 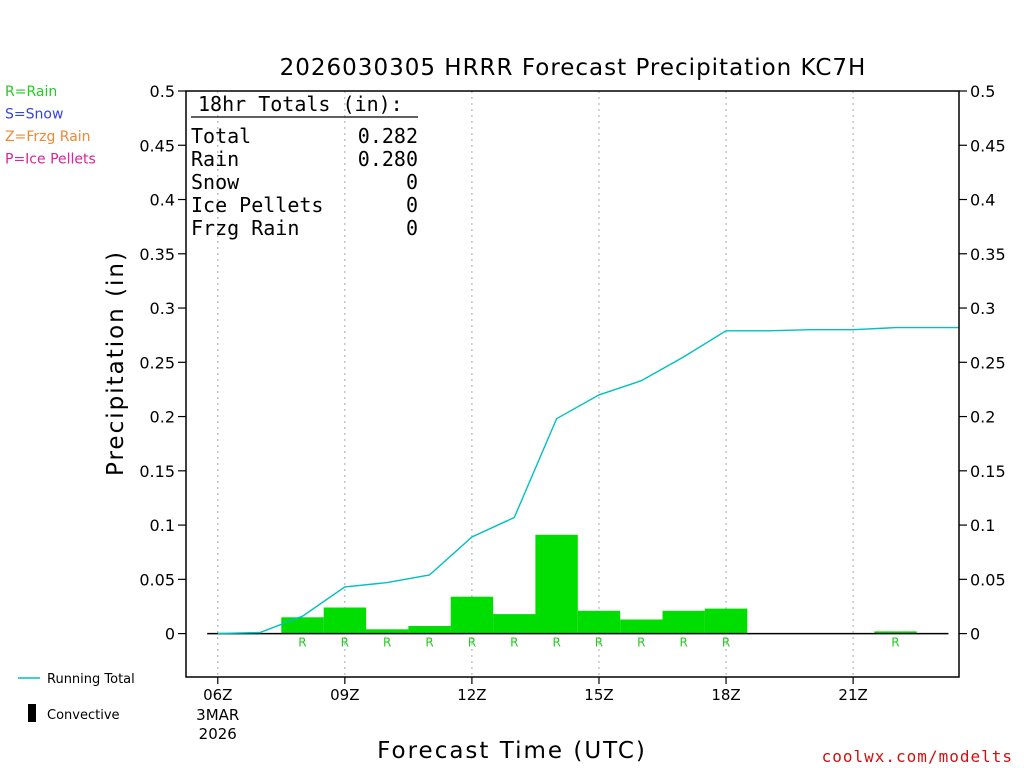 What do you see at coordinates (982, 525) in the screenshot?
I see `y-tick-label-right-2: 0.1` at bounding box center [982, 525].